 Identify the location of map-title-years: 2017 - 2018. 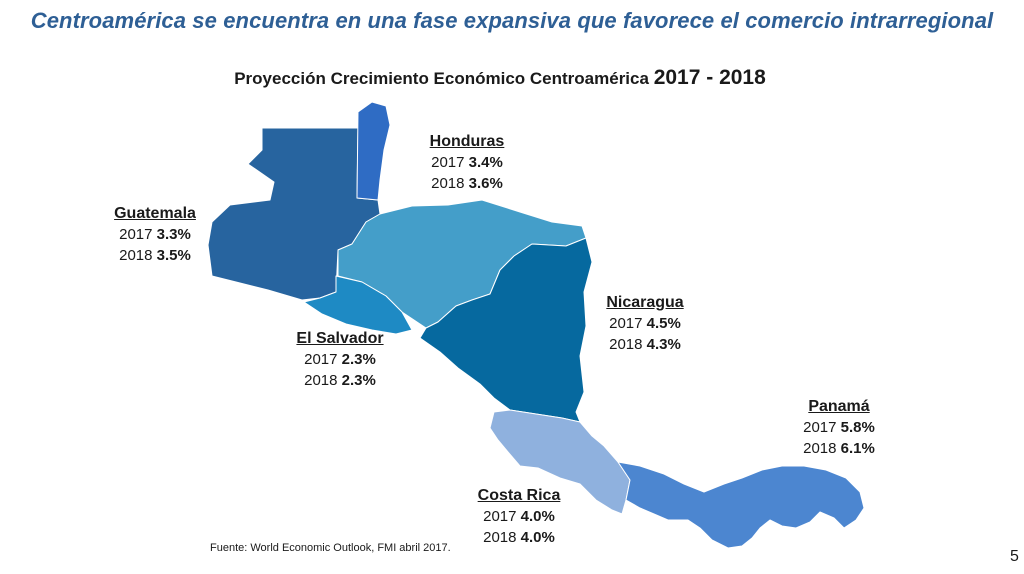
(709, 77).